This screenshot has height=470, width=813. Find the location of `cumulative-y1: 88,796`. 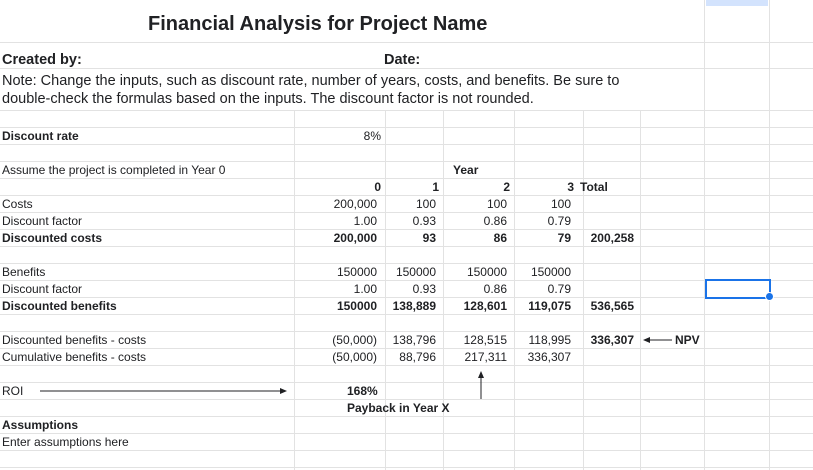

cumulative-y1: 88,796 is located at coordinates (417, 357).